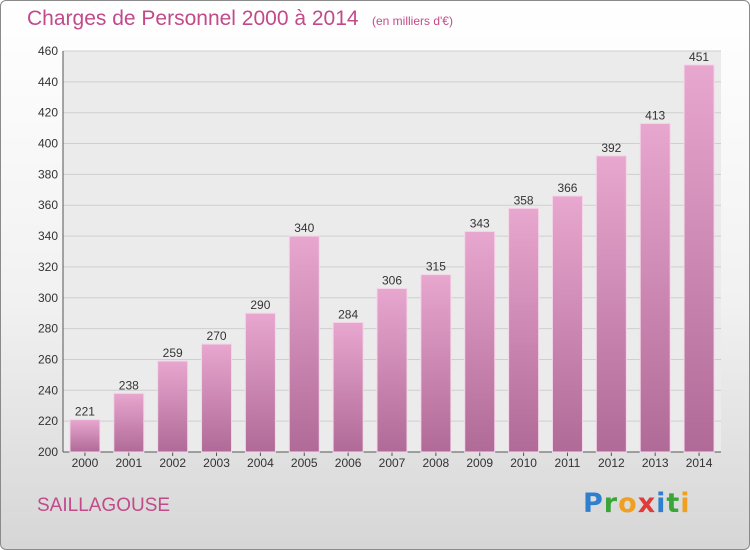 This screenshot has height=550, width=750. What do you see at coordinates (260, 382) in the screenshot?
I see `bar-2004` at bounding box center [260, 382].